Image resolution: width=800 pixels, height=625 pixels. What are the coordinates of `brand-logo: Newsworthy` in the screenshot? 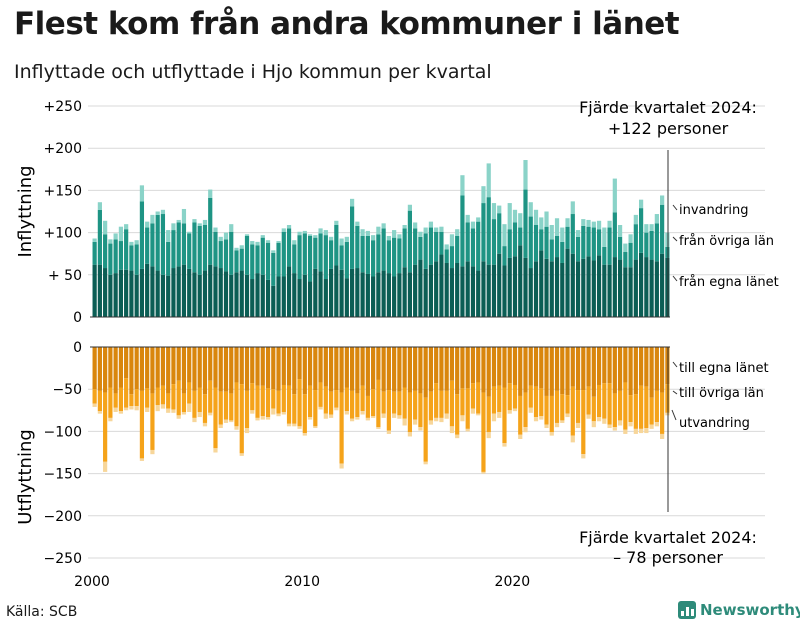 It's located at (739, 610).